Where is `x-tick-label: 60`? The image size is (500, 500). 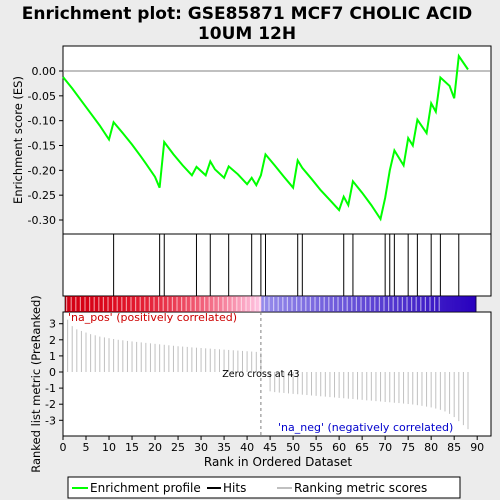 x-tick-label: 60 is located at coordinates (339, 447).